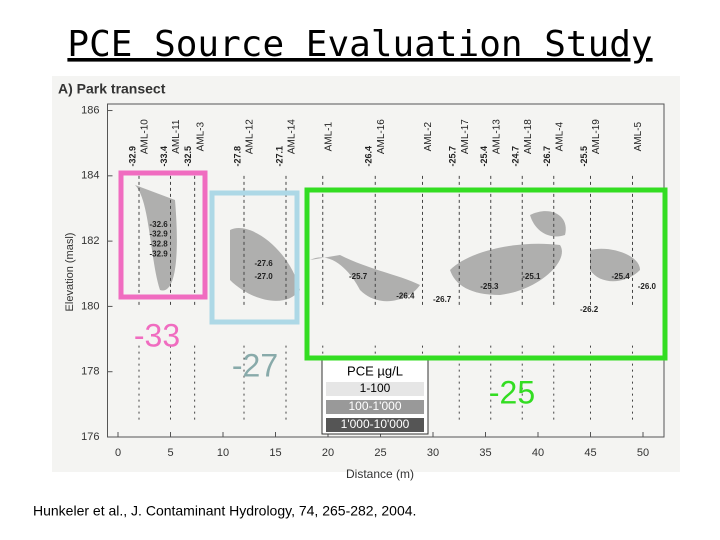 The height and width of the screenshot is (540, 720). I want to click on sample-value: -26.2, so click(589, 309).